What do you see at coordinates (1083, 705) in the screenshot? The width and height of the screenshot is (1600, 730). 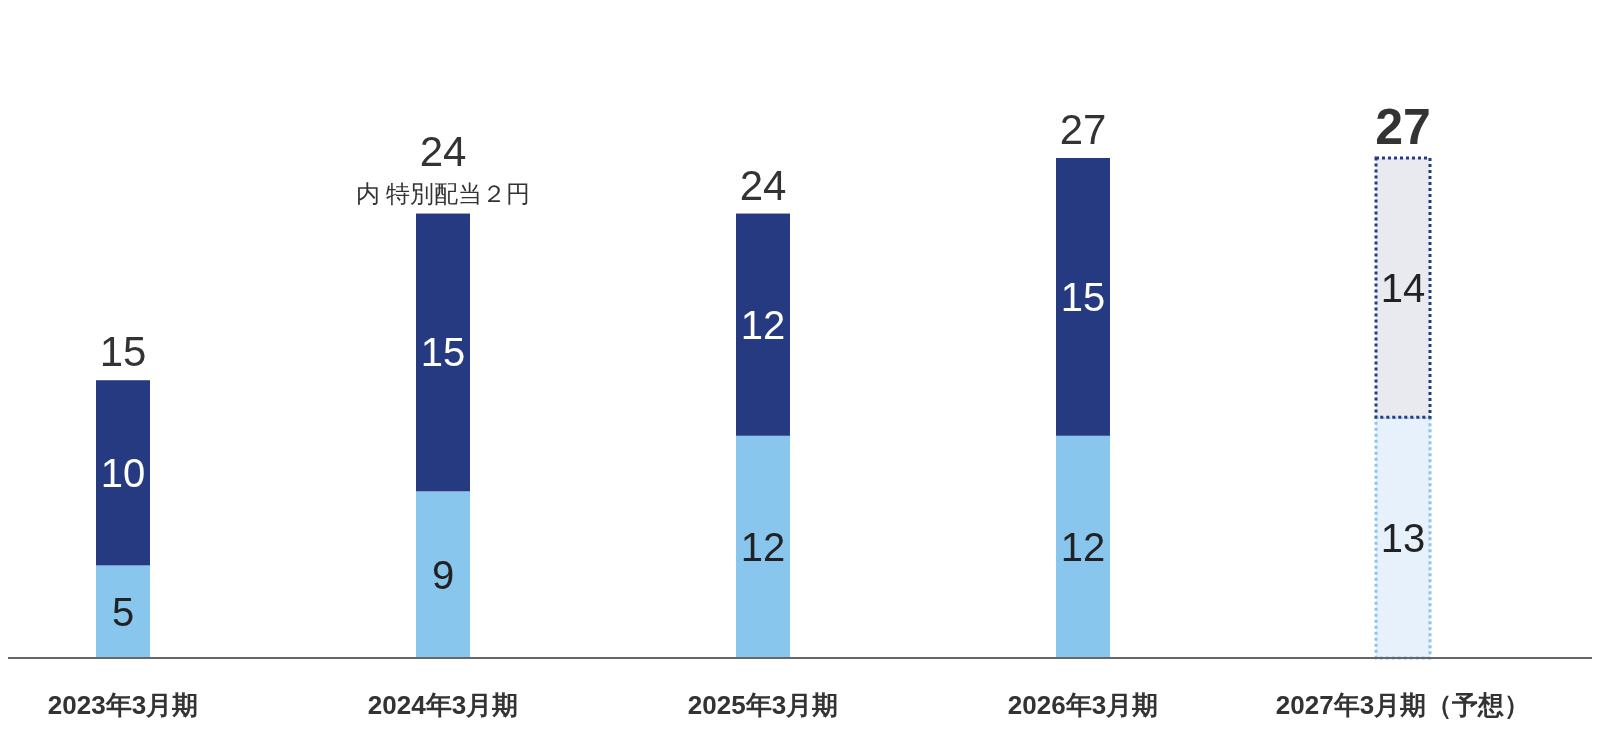 I see `x-tick-label: 2026年3月期` at bounding box center [1083, 705].